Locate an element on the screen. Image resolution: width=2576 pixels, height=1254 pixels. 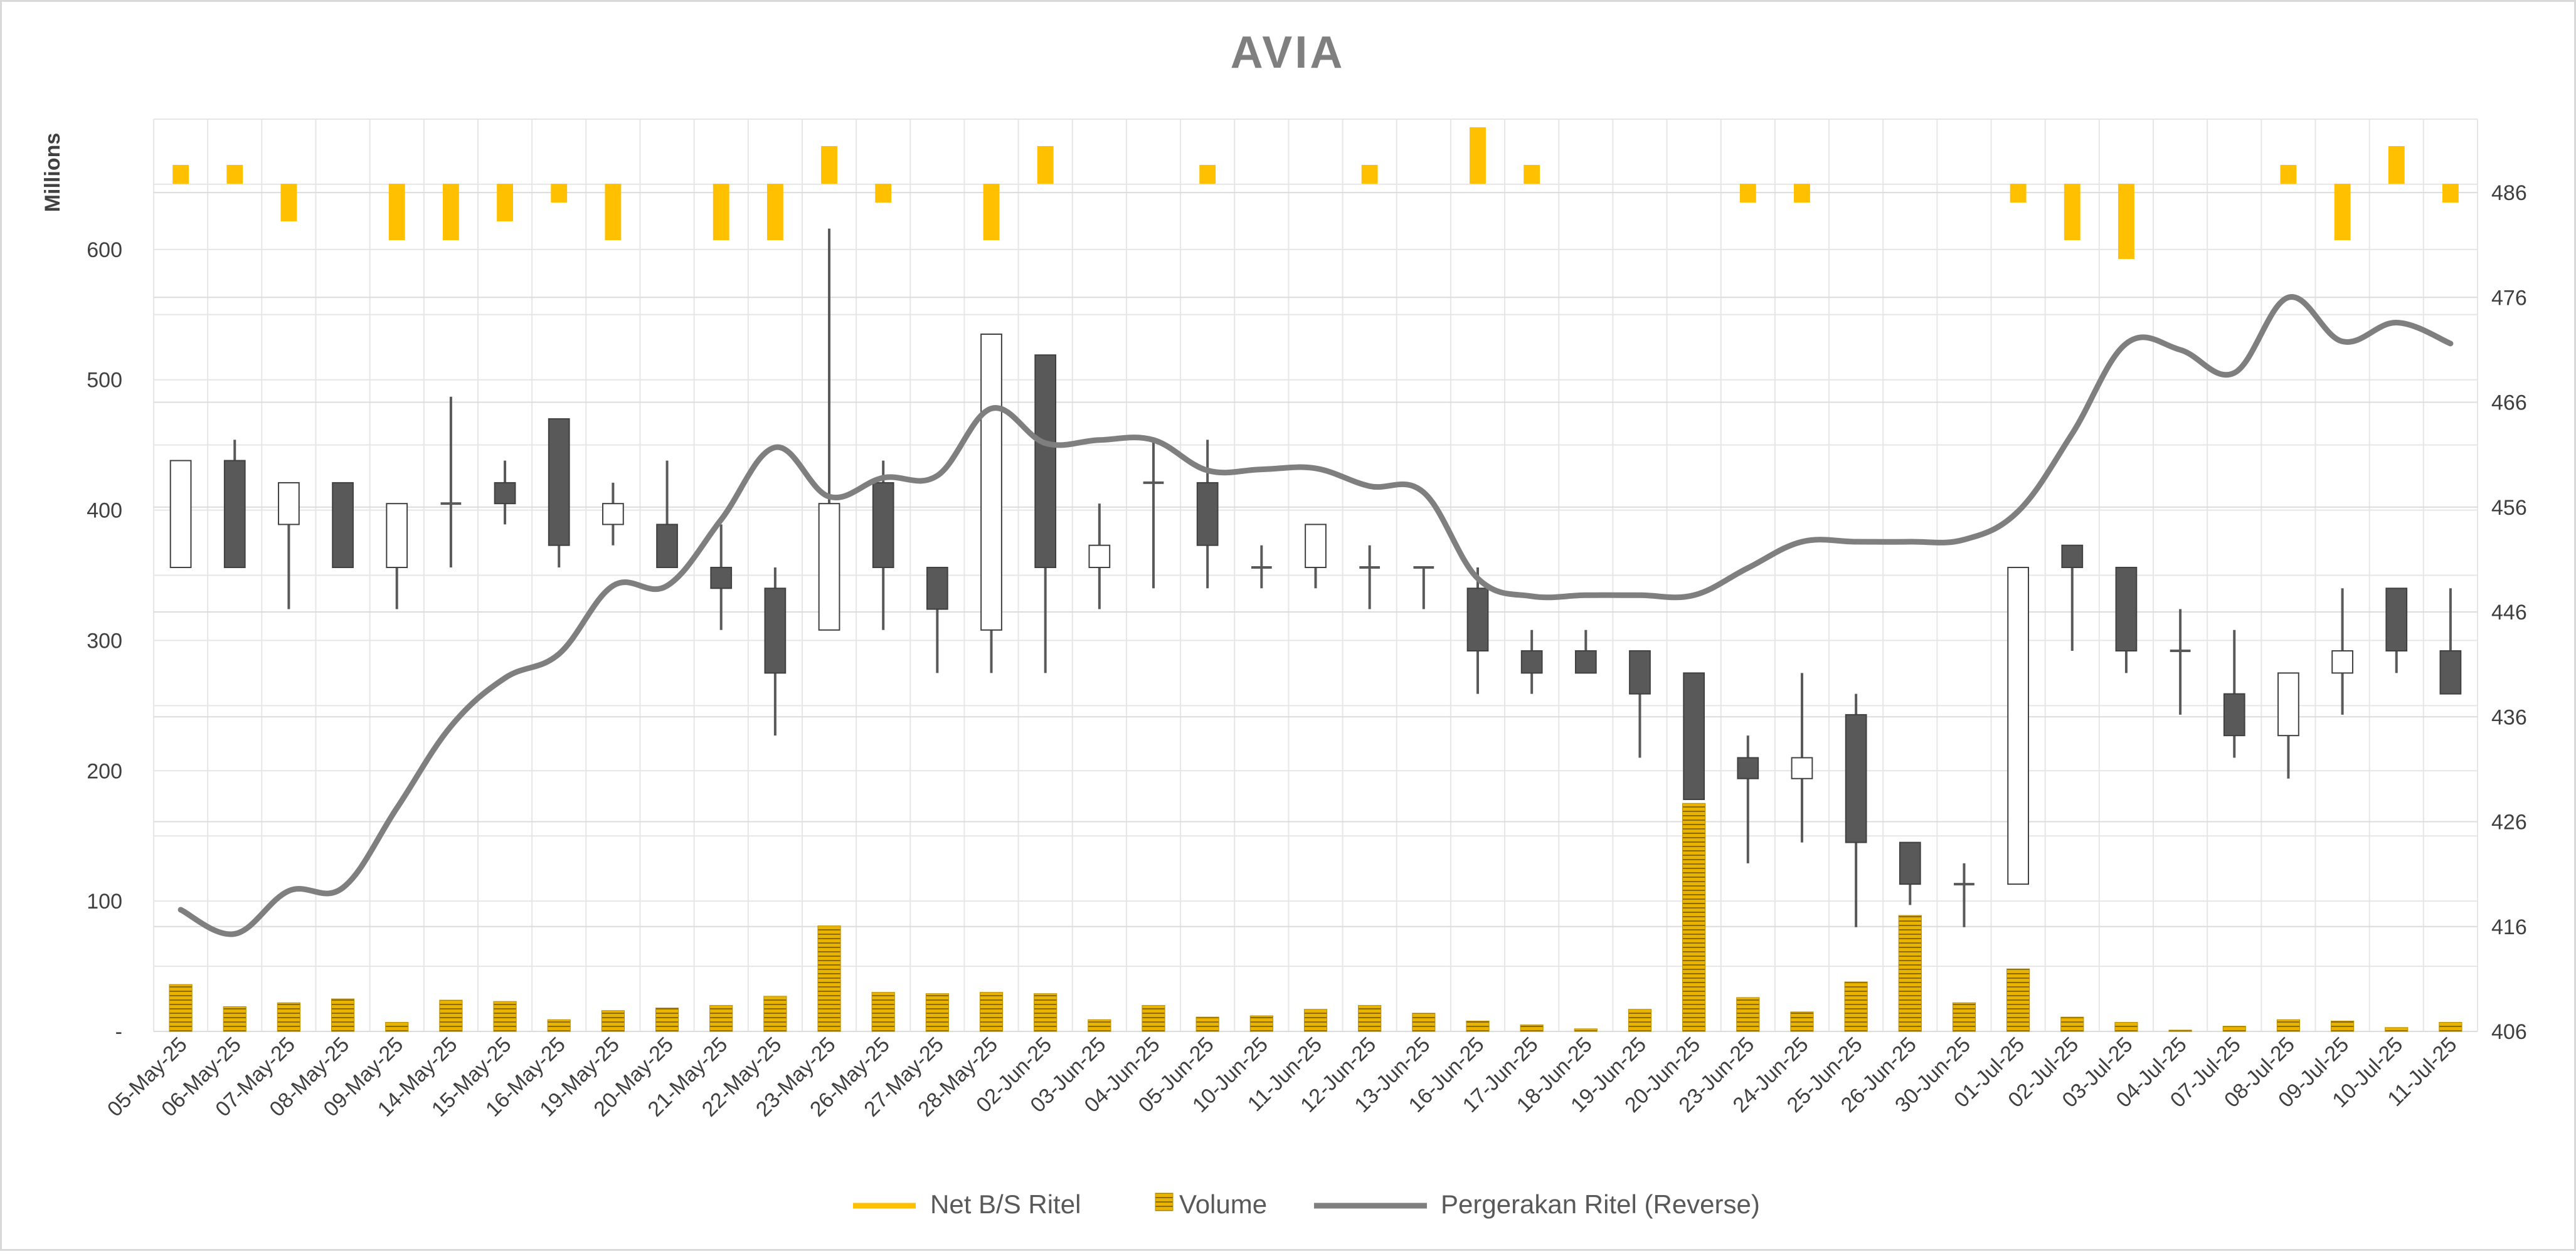
right-tick-label: 406 is located at coordinates (2509, 1032).